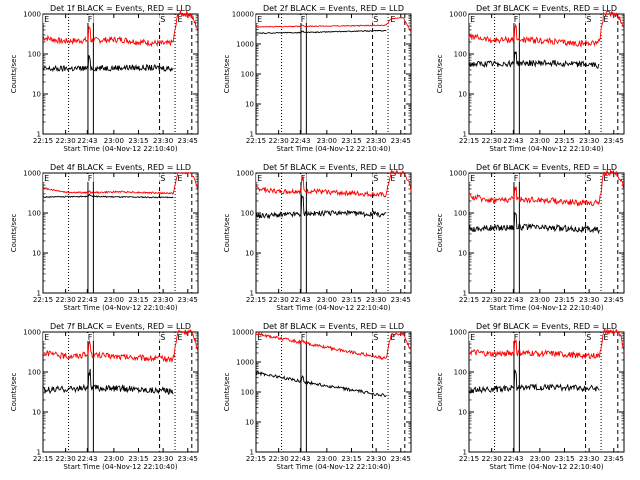  I want to click on chart-title: Det 2f BLACK = Events, RED = LLD, so click(333, 8).